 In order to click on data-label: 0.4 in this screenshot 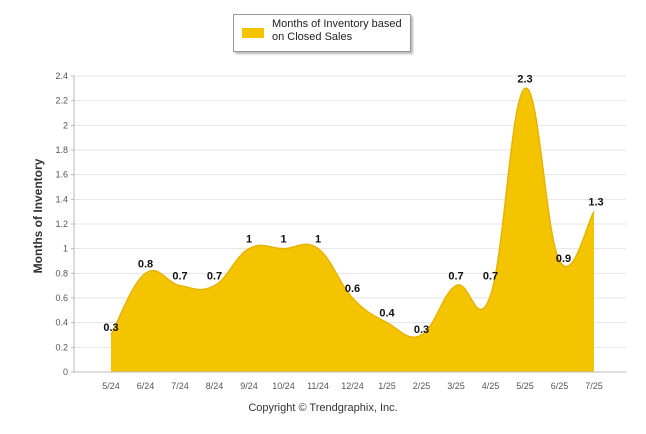, I will do `click(387, 314)`.